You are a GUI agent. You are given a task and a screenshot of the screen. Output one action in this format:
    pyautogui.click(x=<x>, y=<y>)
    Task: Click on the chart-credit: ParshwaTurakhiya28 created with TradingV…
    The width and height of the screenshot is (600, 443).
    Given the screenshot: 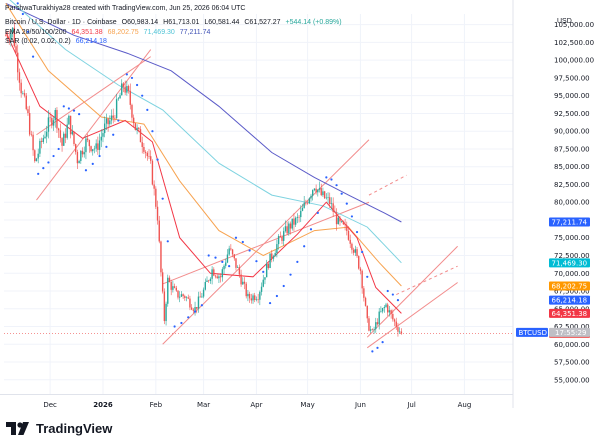 What is the action you would take?
    pyautogui.click(x=126, y=8)
    